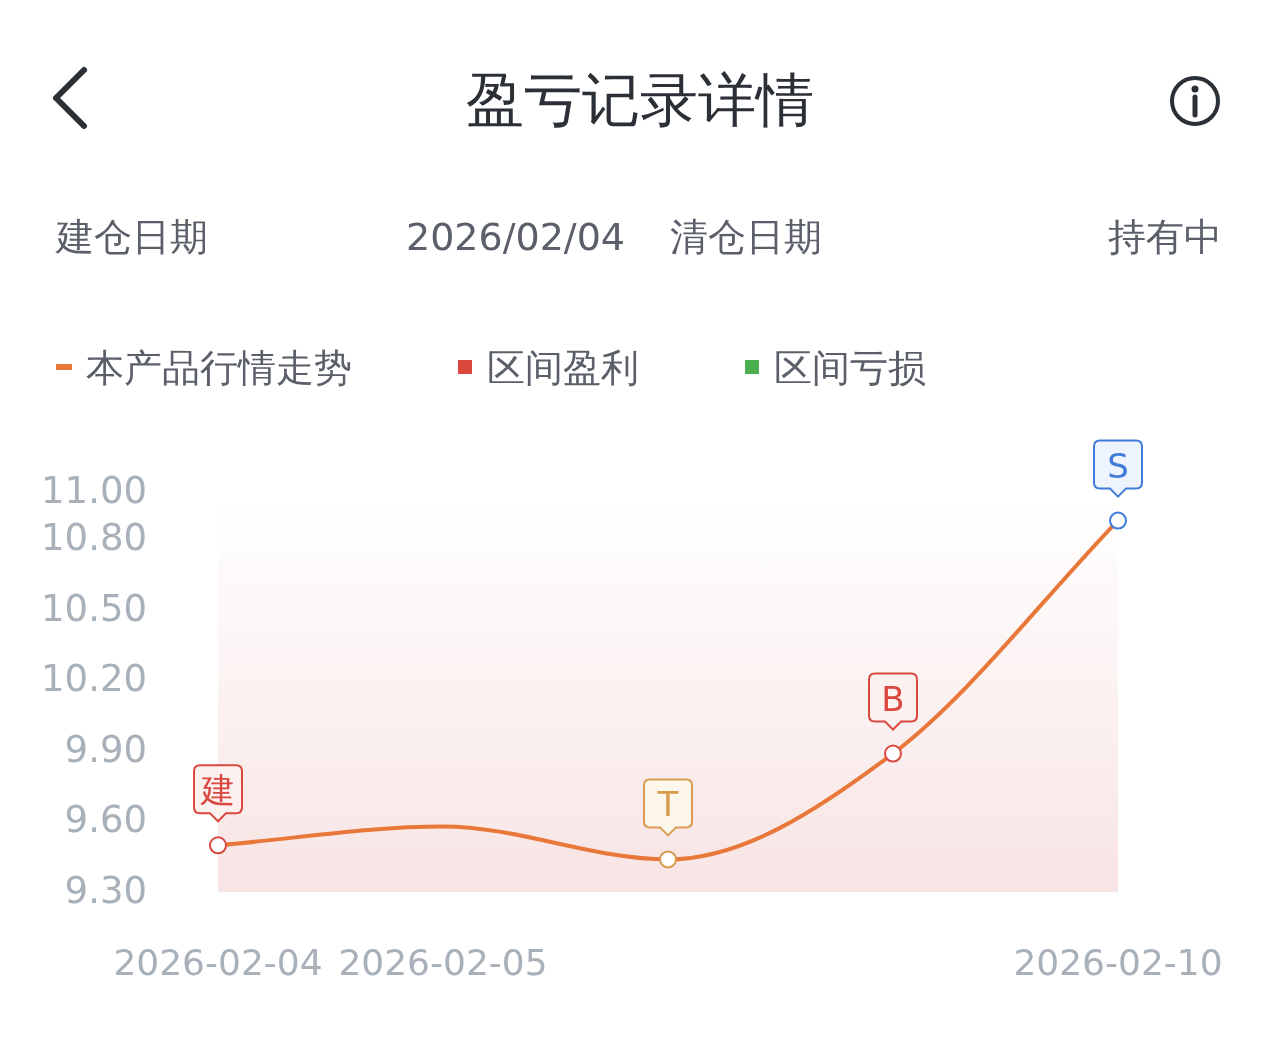 This screenshot has height=1046, width=1280. I want to click on legend-label: 区间亏损, so click(850, 368).